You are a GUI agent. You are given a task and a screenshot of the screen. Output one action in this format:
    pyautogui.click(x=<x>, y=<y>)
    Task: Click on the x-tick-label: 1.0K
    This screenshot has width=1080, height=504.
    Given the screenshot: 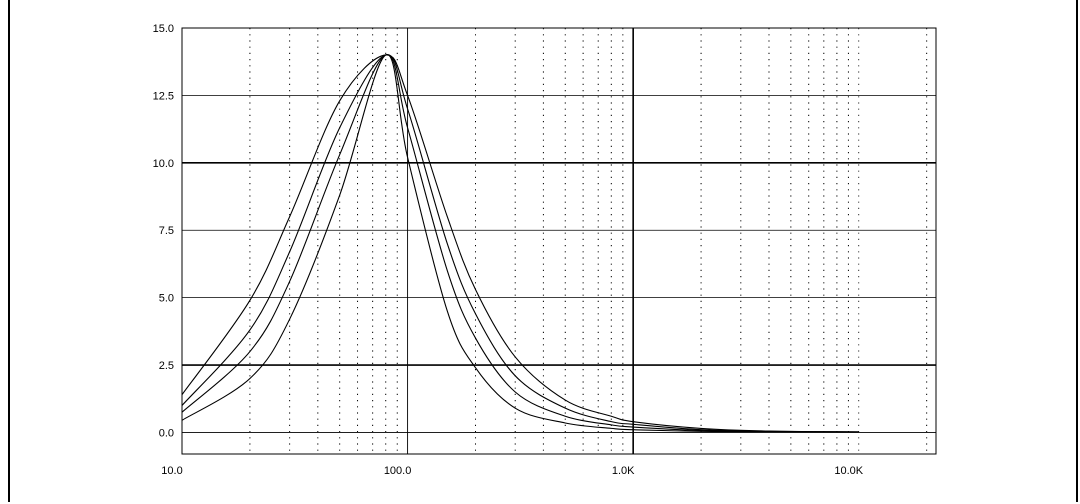 What is the action you would take?
    pyautogui.click(x=623, y=471)
    